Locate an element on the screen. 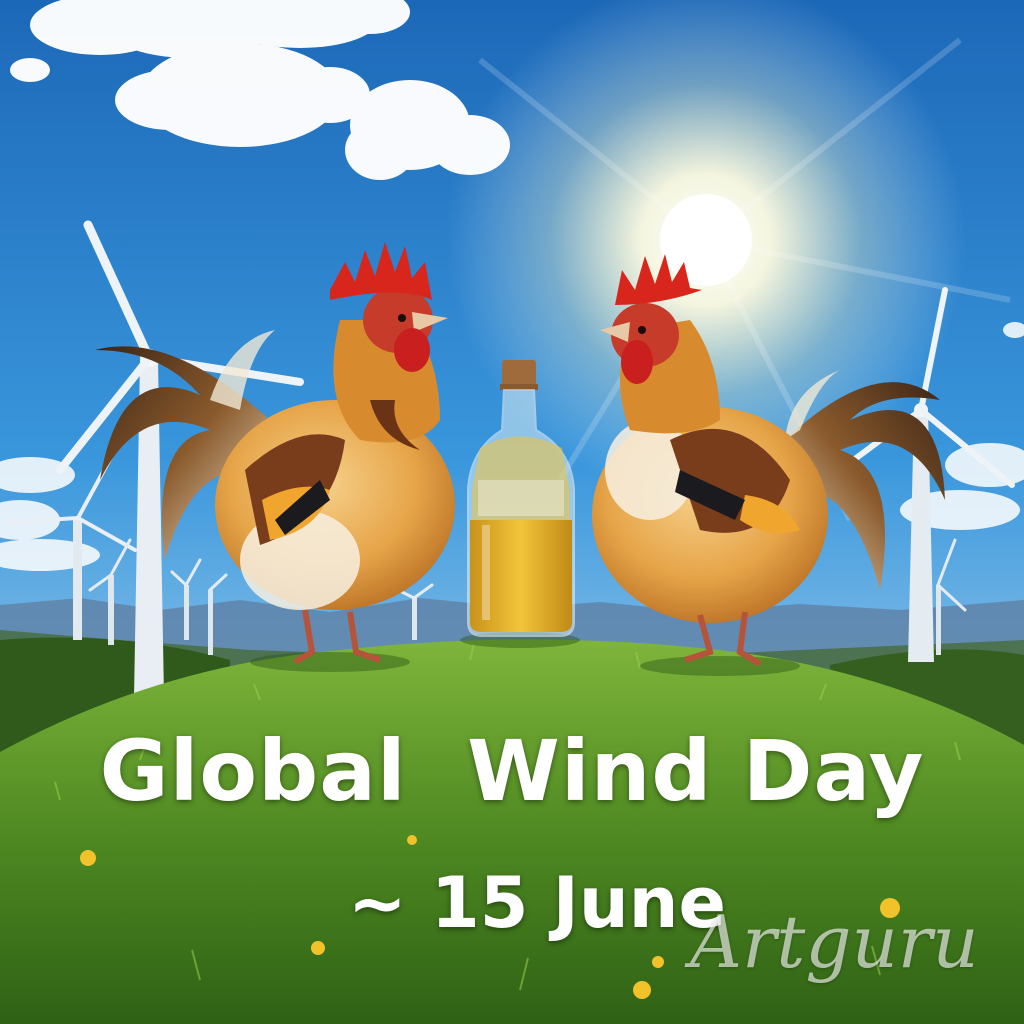  poster-title: Global Wind Day is located at coordinates (512, 771).